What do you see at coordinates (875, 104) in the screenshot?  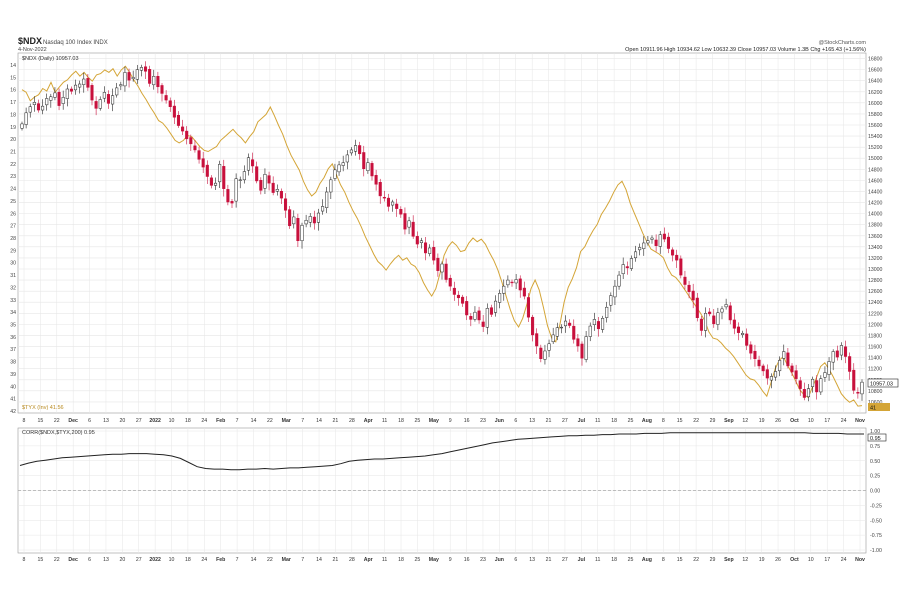 I see `right-axis-tick: 16000` at bounding box center [875, 104].